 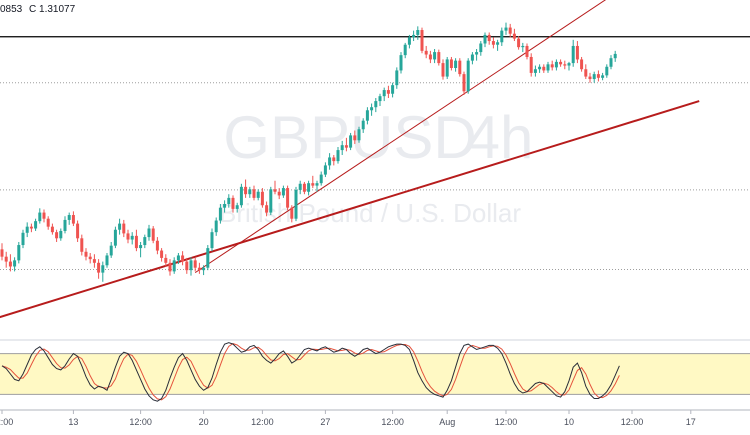 I want to click on time-axis-tick-label: 27, so click(x=325, y=422).